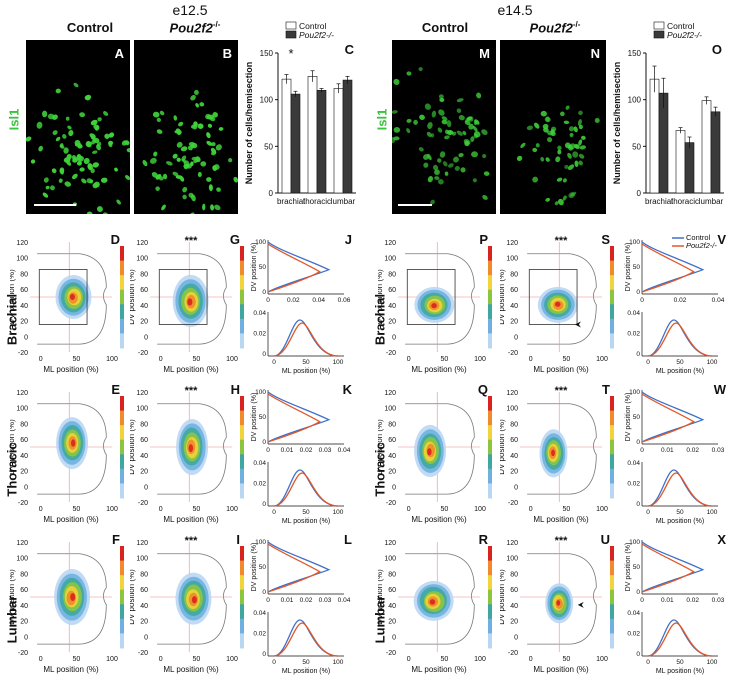 This screenshot has height=699, width=740. What do you see at coordinates (394, 637) in the screenshot?
I see `dv-tick-label: 0` at bounding box center [394, 637].